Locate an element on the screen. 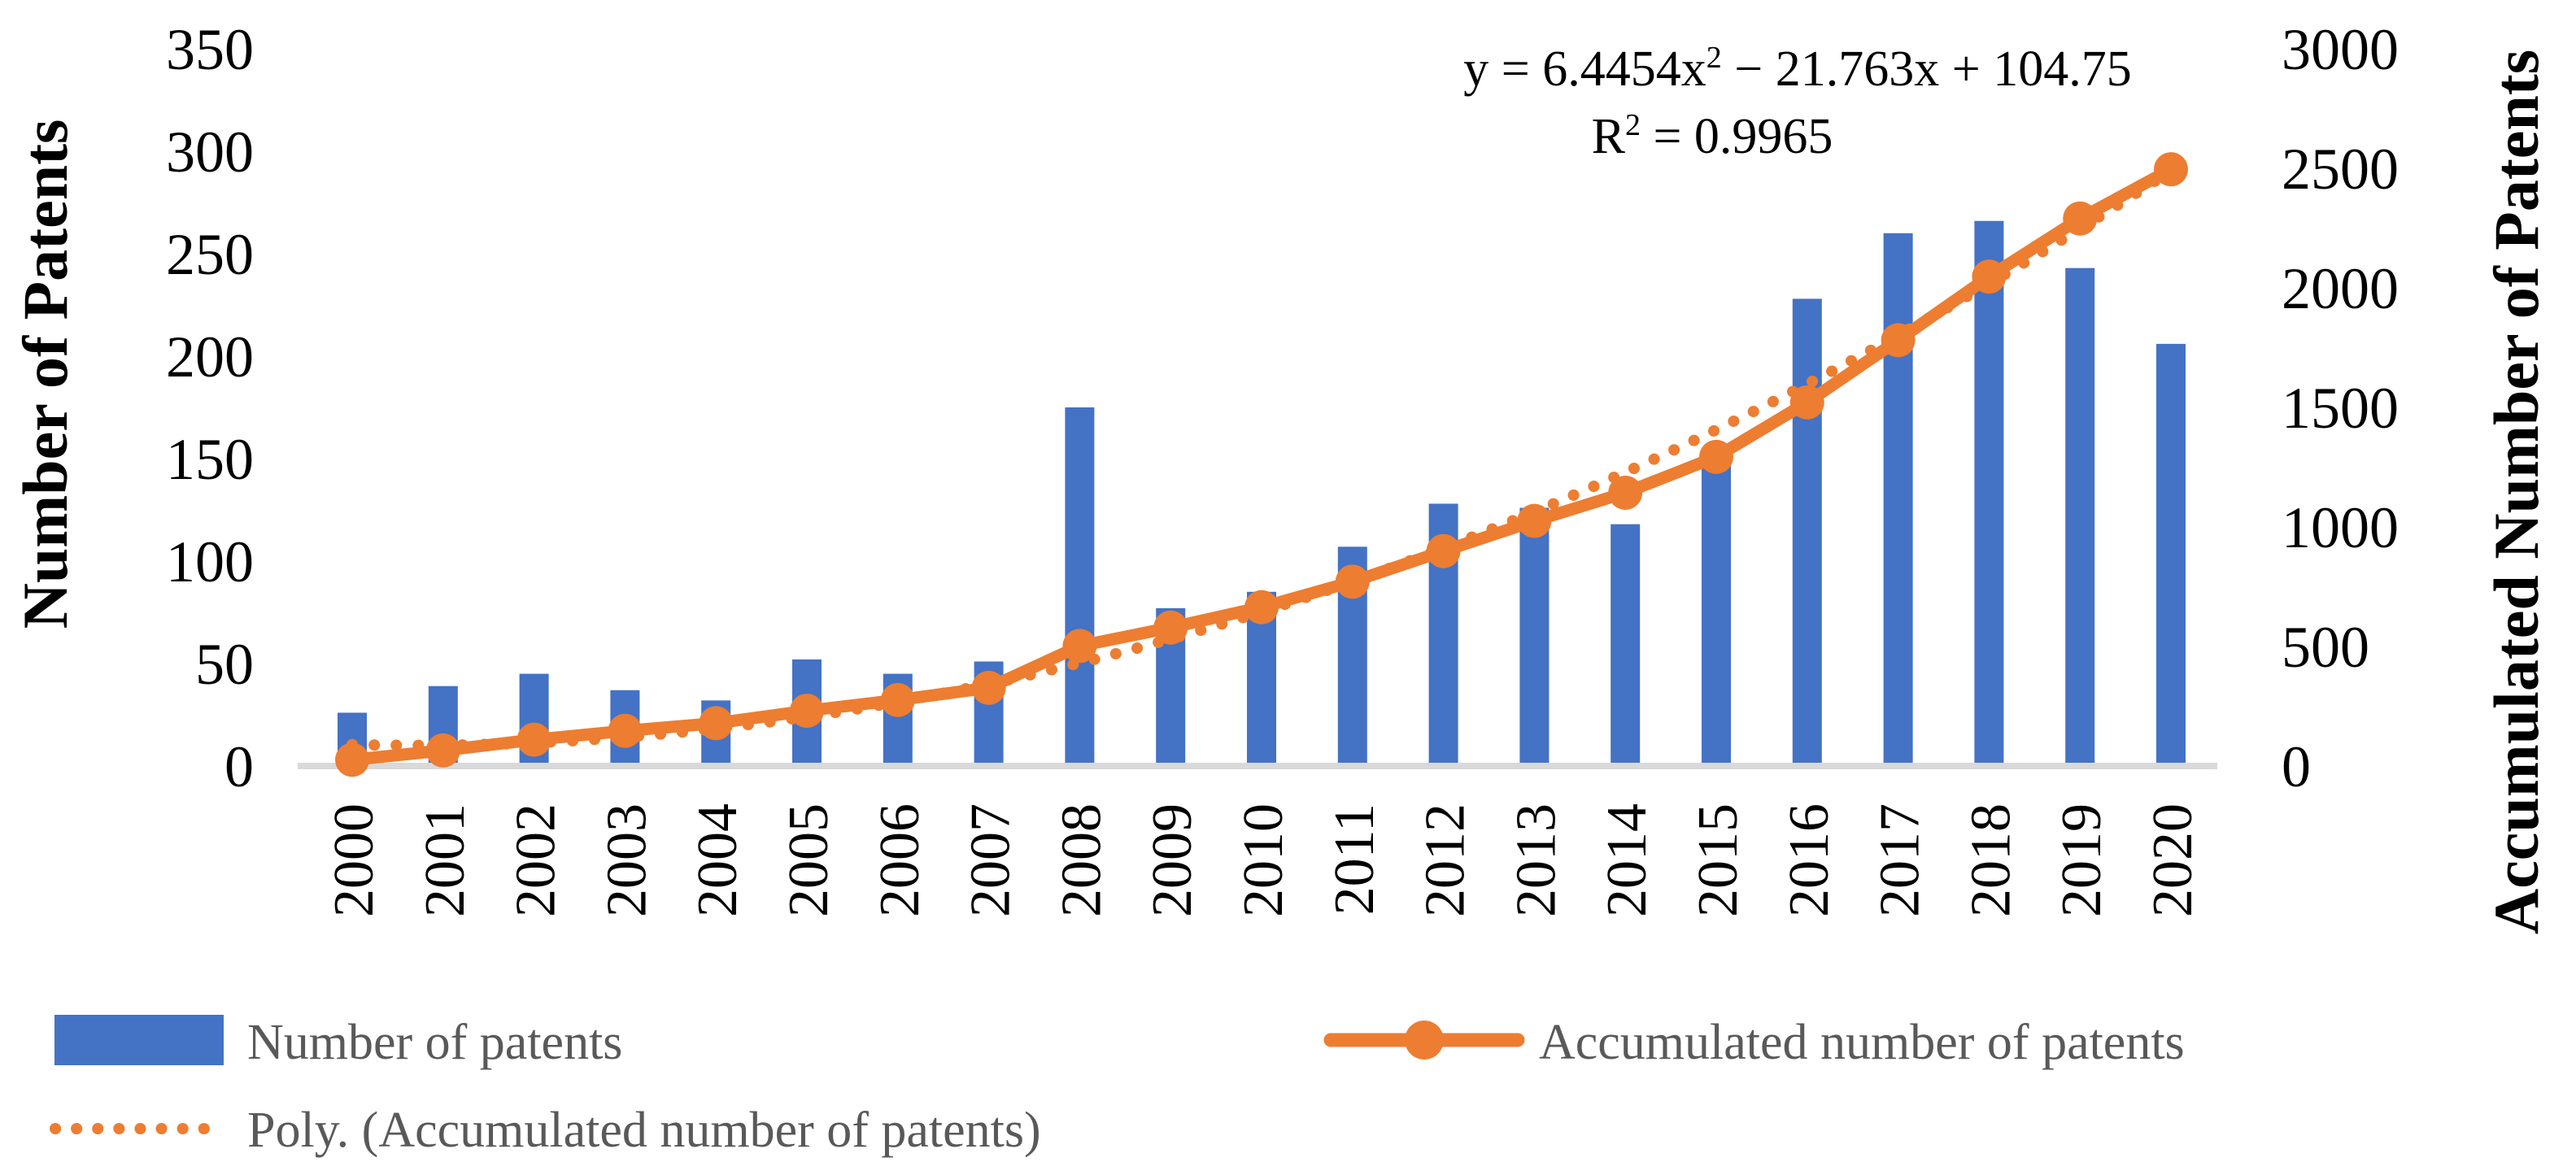 The height and width of the screenshot is (1175, 2576). marker-2001 is located at coordinates (442, 751).